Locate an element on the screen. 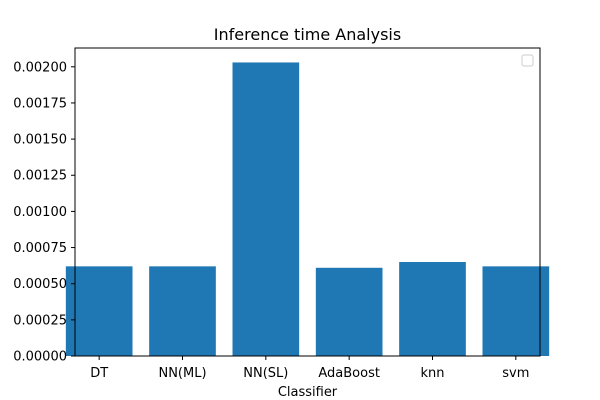 The image size is (600, 400). legend-box is located at coordinates (527, 60).